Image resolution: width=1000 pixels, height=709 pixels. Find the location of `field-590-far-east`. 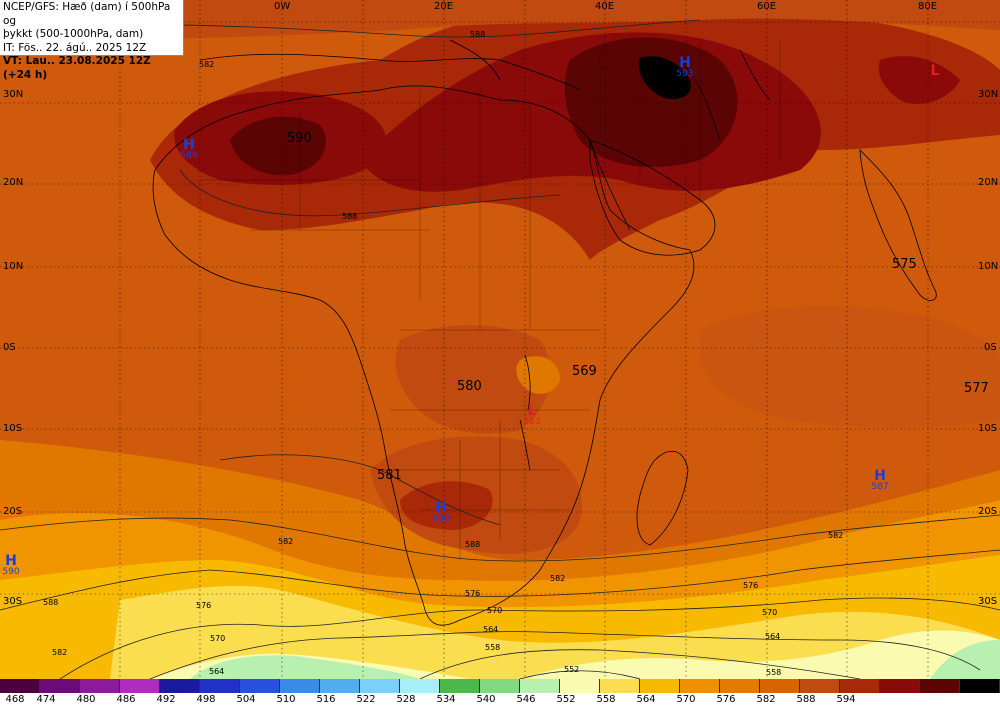

field-590-far-east is located at coordinates (919, 80).